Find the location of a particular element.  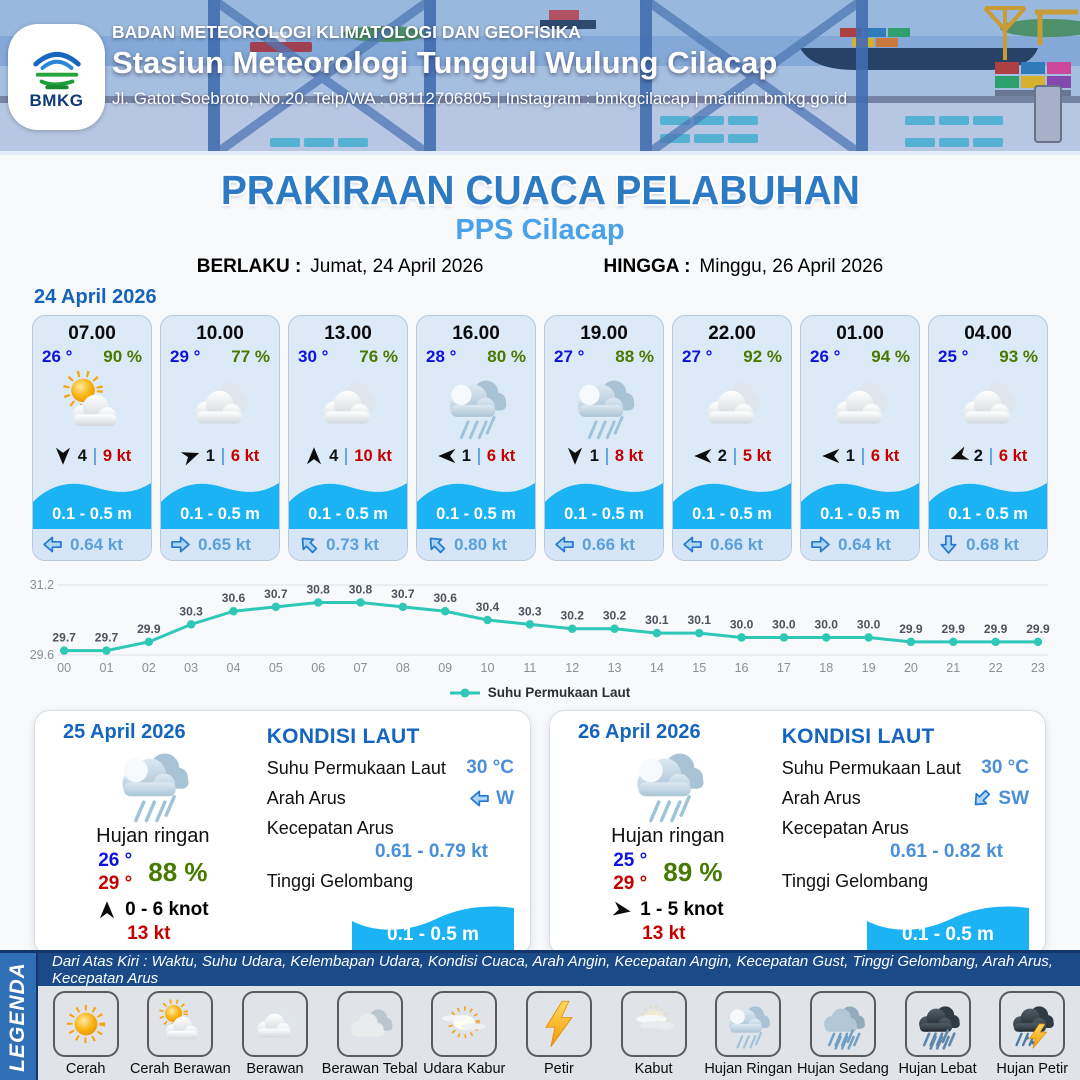

daily-weather-icon is located at coordinates (668, 782).